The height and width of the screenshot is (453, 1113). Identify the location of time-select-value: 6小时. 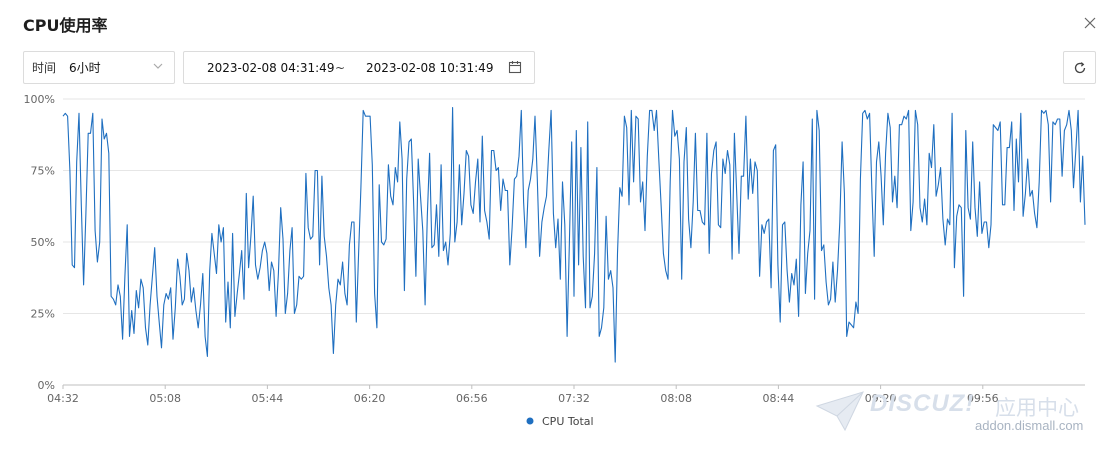
(85, 68).